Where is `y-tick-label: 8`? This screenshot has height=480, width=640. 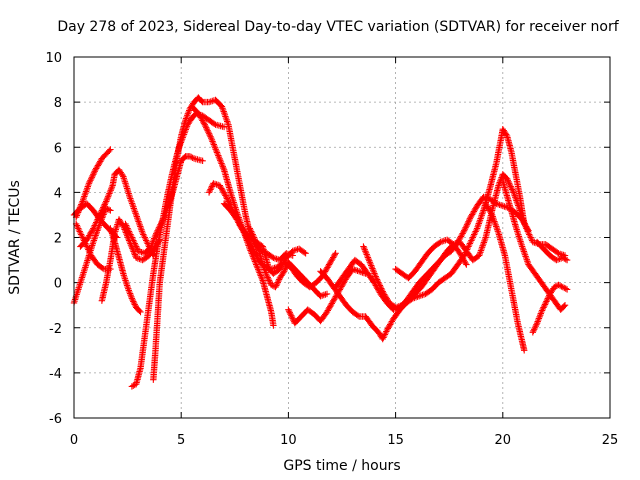
y-tick-label: 8 is located at coordinates (58, 103).